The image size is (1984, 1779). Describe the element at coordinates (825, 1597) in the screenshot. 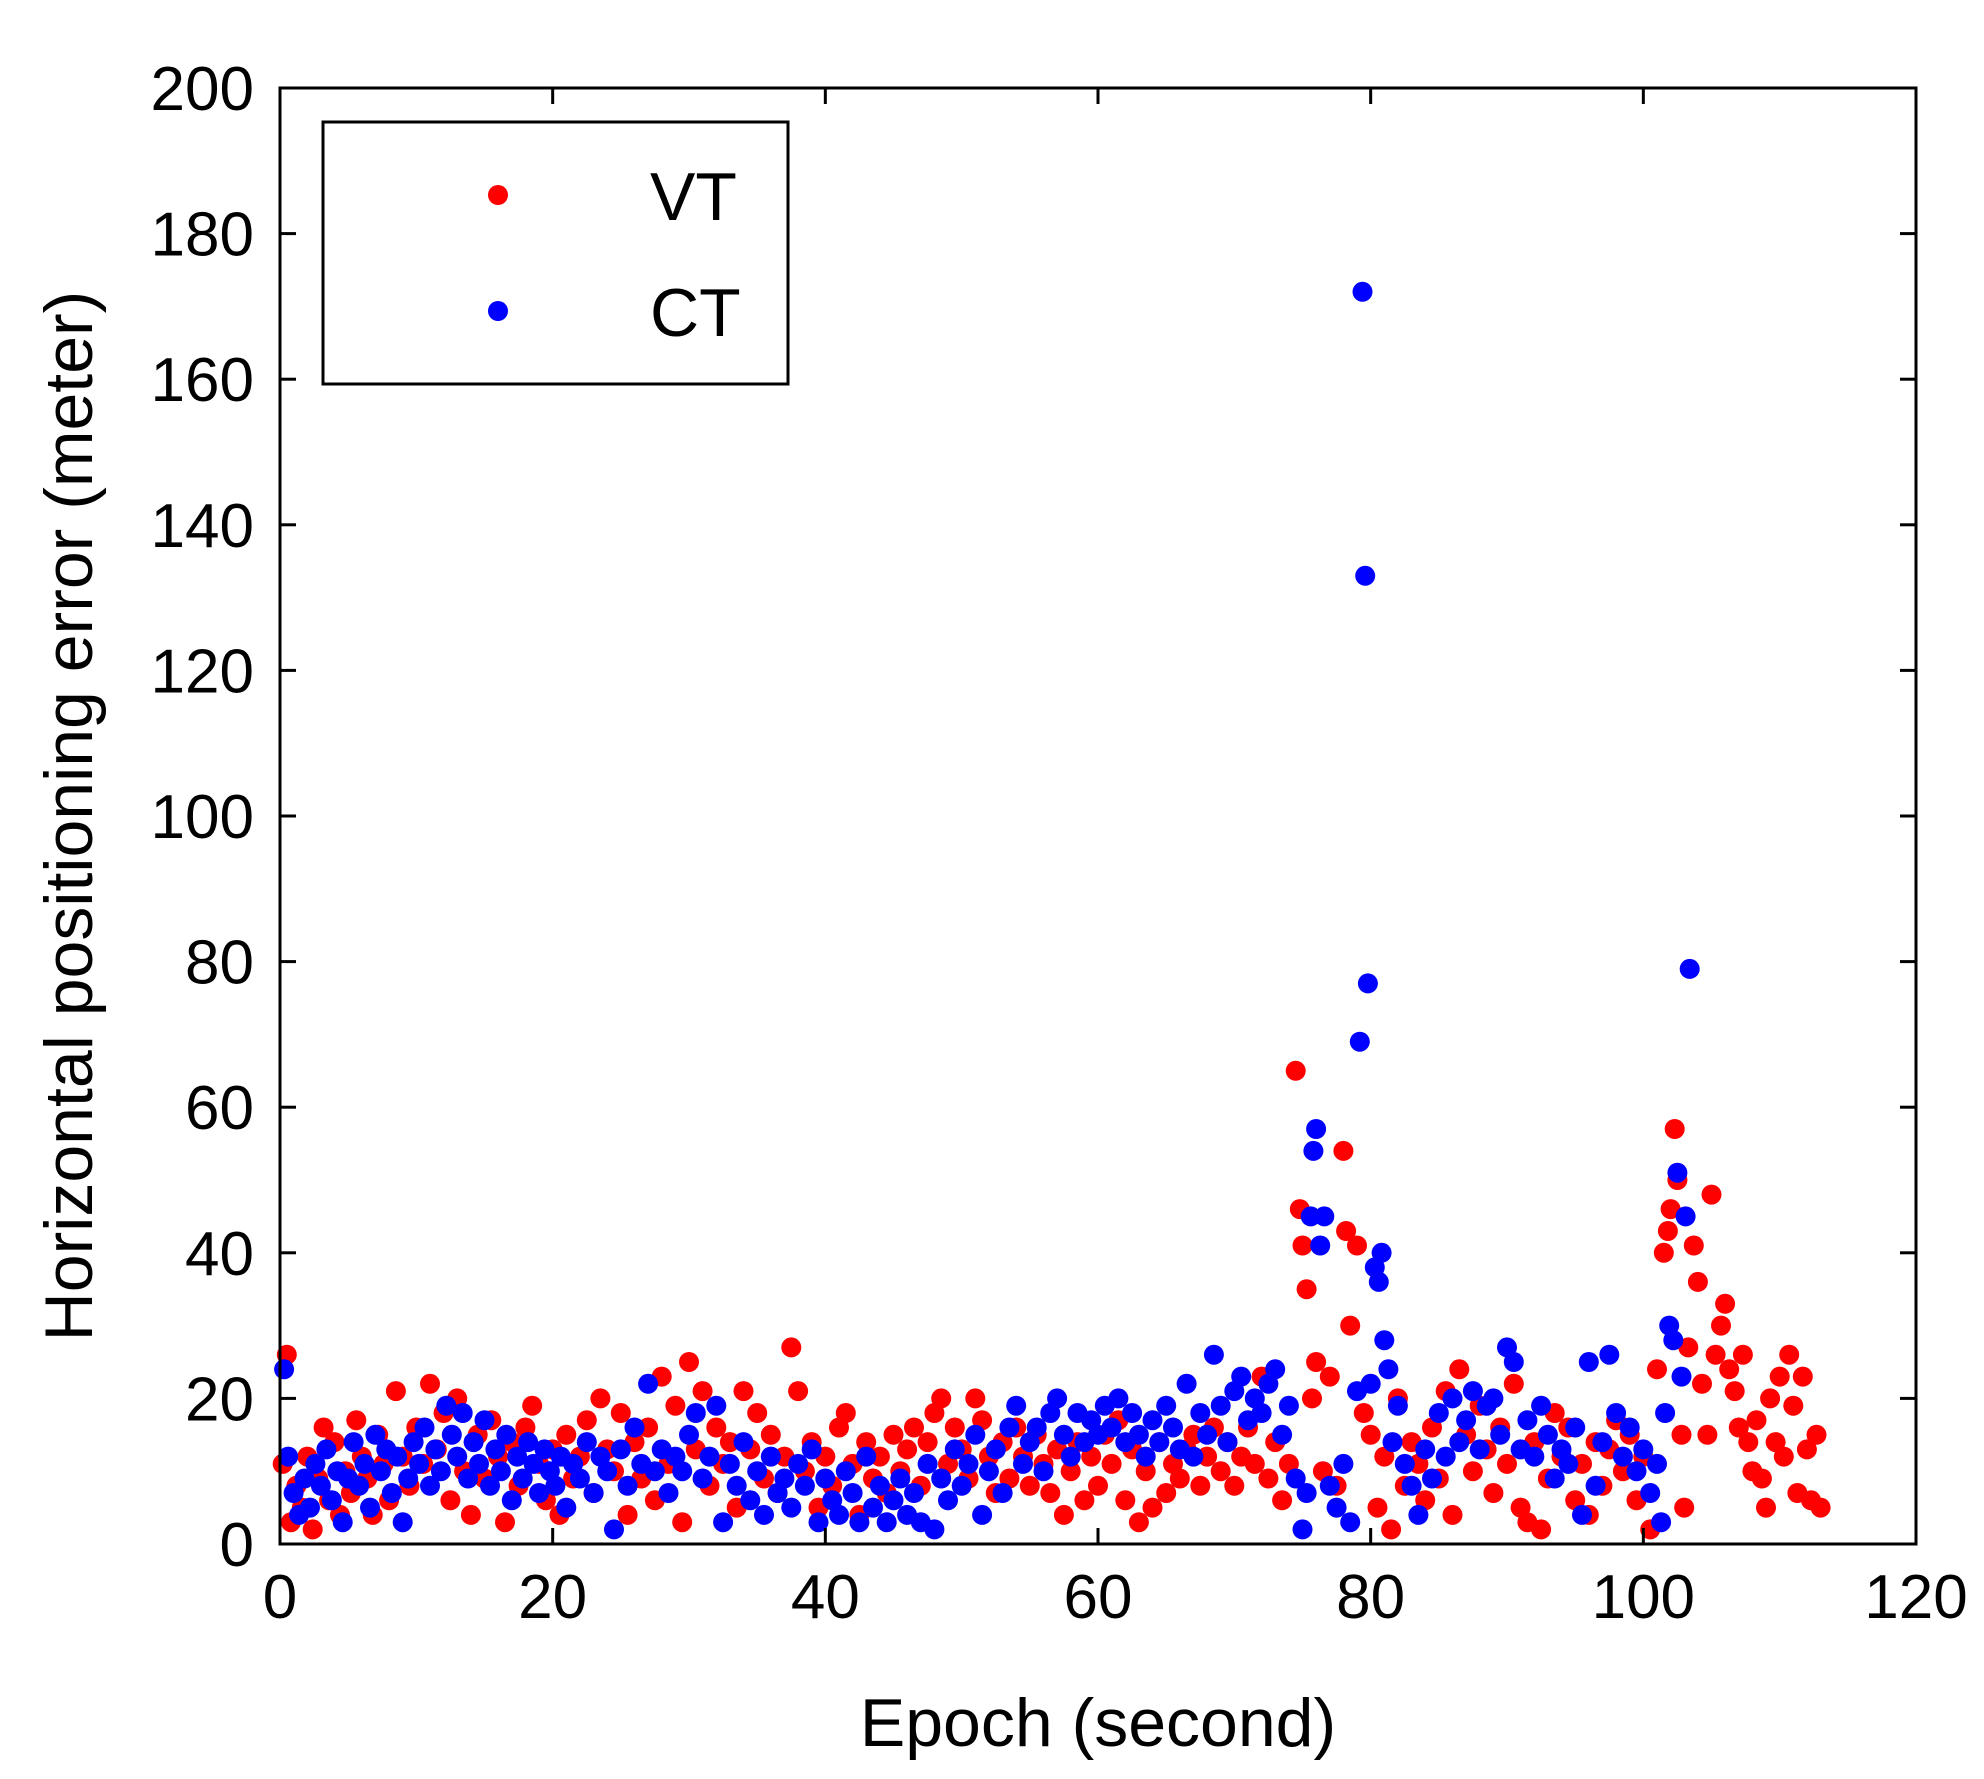

I see `x-tick-label-40: 40` at that location.